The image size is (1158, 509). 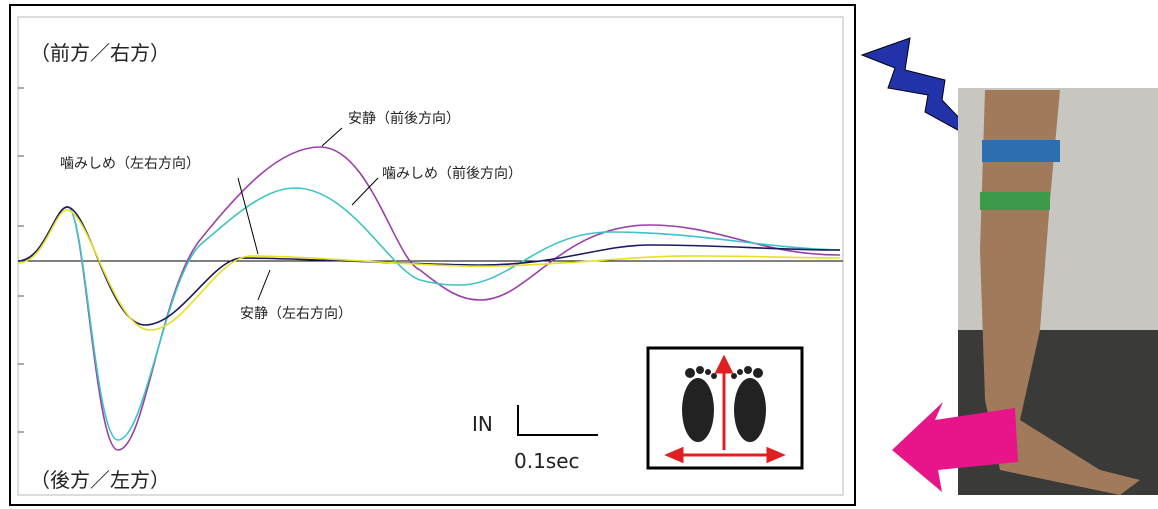 What do you see at coordinates (130, 164) in the screenshot?
I see `annotation: 噛みしめ（左右方向）` at bounding box center [130, 164].